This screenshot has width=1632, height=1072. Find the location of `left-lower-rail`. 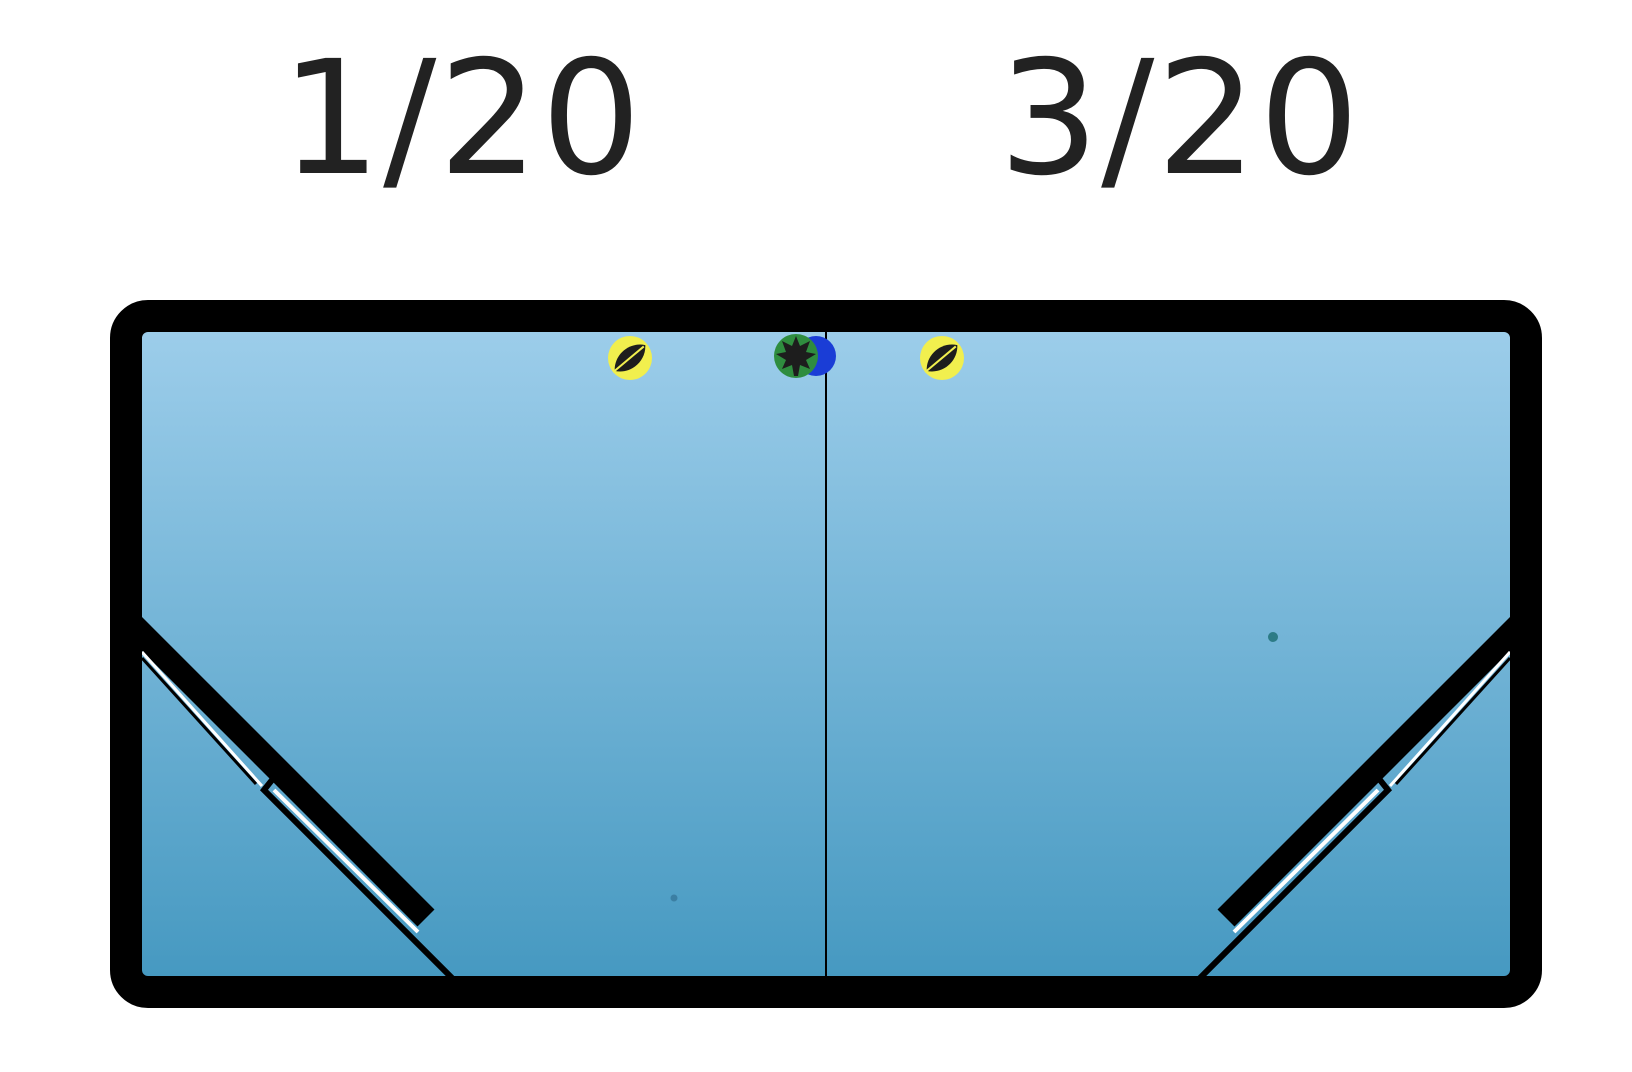

left-lower-rail is located at coordinates (200, 721).